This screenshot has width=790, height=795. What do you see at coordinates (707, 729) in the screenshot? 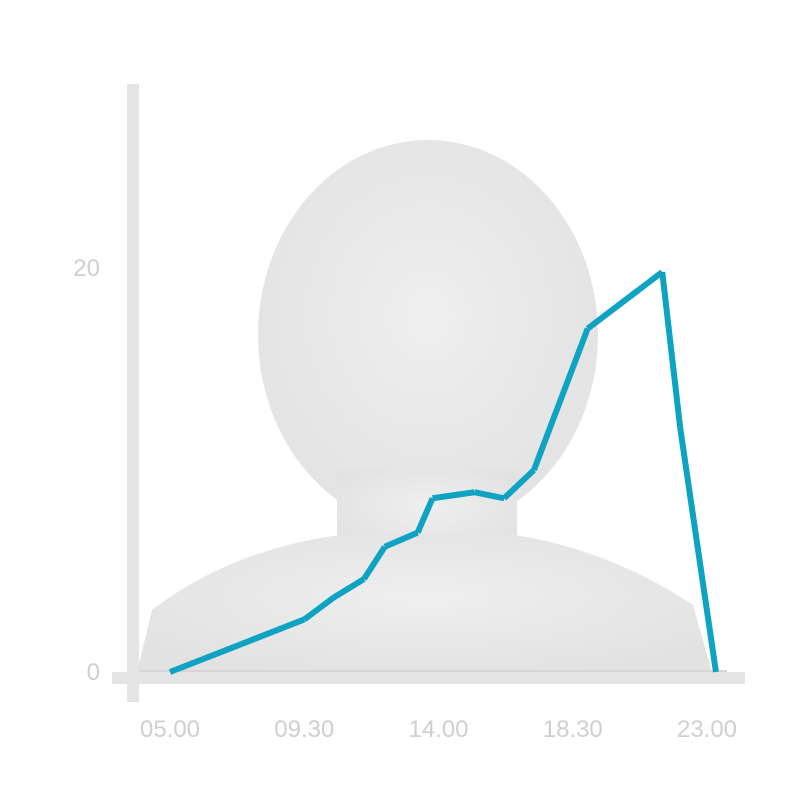
I see `x-tick-label: 23.00` at bounding box center [707, 729].